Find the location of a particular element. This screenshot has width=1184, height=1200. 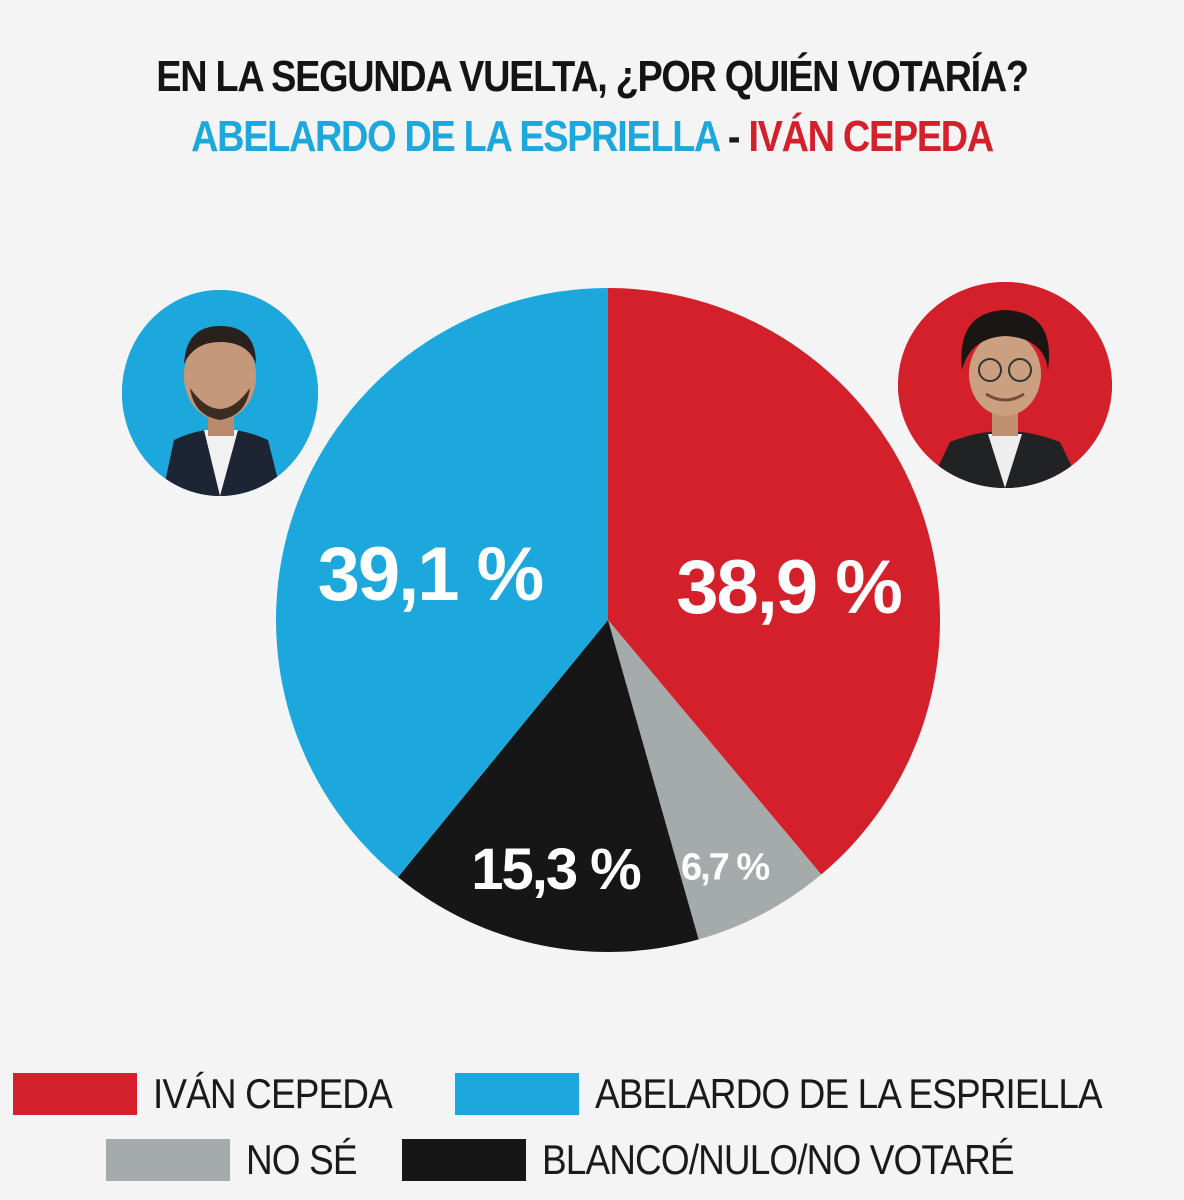

avatar-cepeda is located at coordinates (1005, 385).